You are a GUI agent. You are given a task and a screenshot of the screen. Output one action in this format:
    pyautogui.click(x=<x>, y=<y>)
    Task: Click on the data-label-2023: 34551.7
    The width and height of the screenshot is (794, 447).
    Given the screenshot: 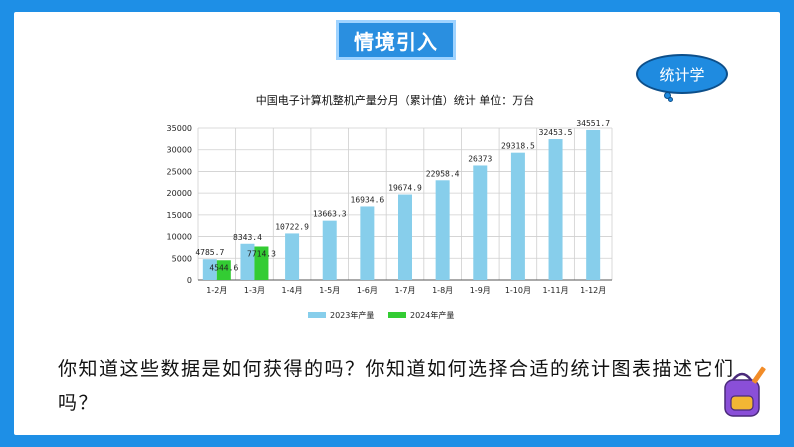 What is the action you would take?
    pyautogui.click(x=593, y=123)
    